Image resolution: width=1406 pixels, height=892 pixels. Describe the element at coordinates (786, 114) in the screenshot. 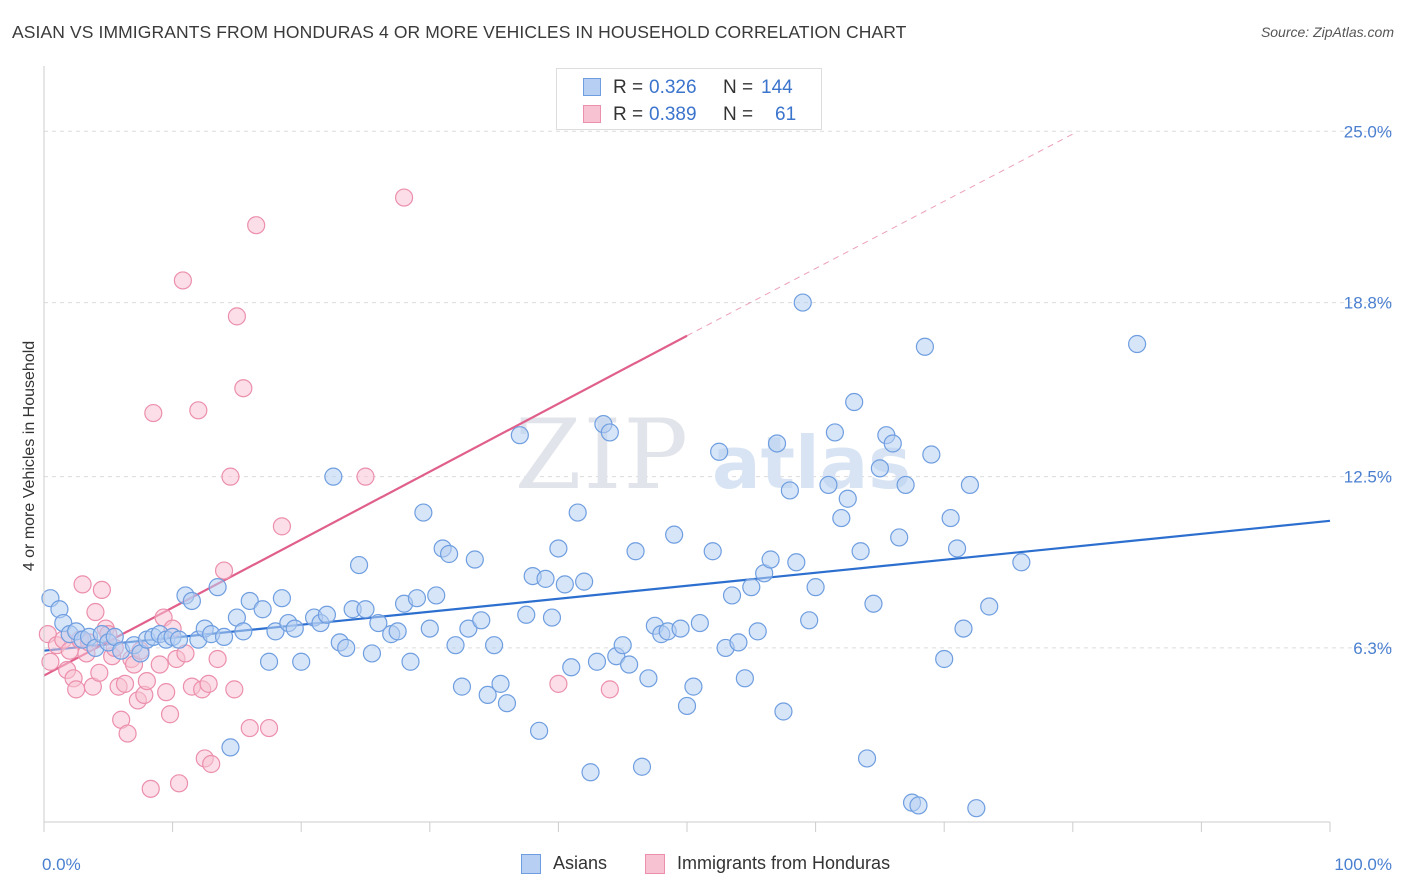

I see `honduras-n-value: 61` at that location.